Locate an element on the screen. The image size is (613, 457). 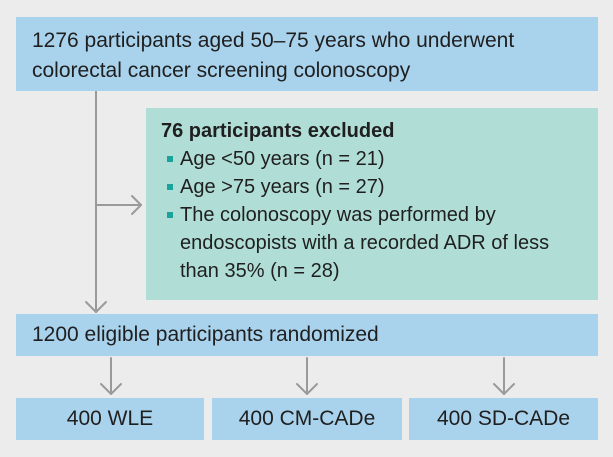
arm-wle-box: 400 WLE is located at coordinates (110, 419).